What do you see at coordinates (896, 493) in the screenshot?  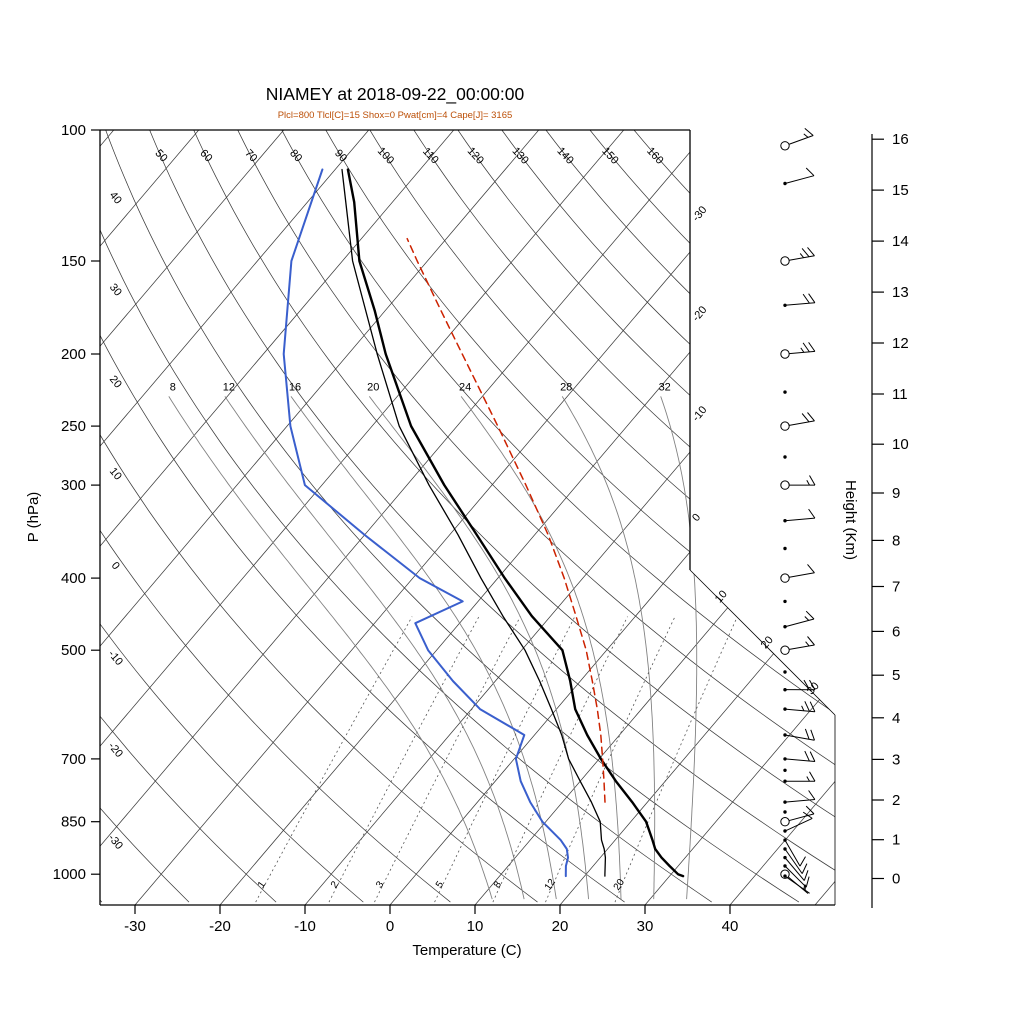 I see `height-tick-label: 9` at bounding box center [896, 493].